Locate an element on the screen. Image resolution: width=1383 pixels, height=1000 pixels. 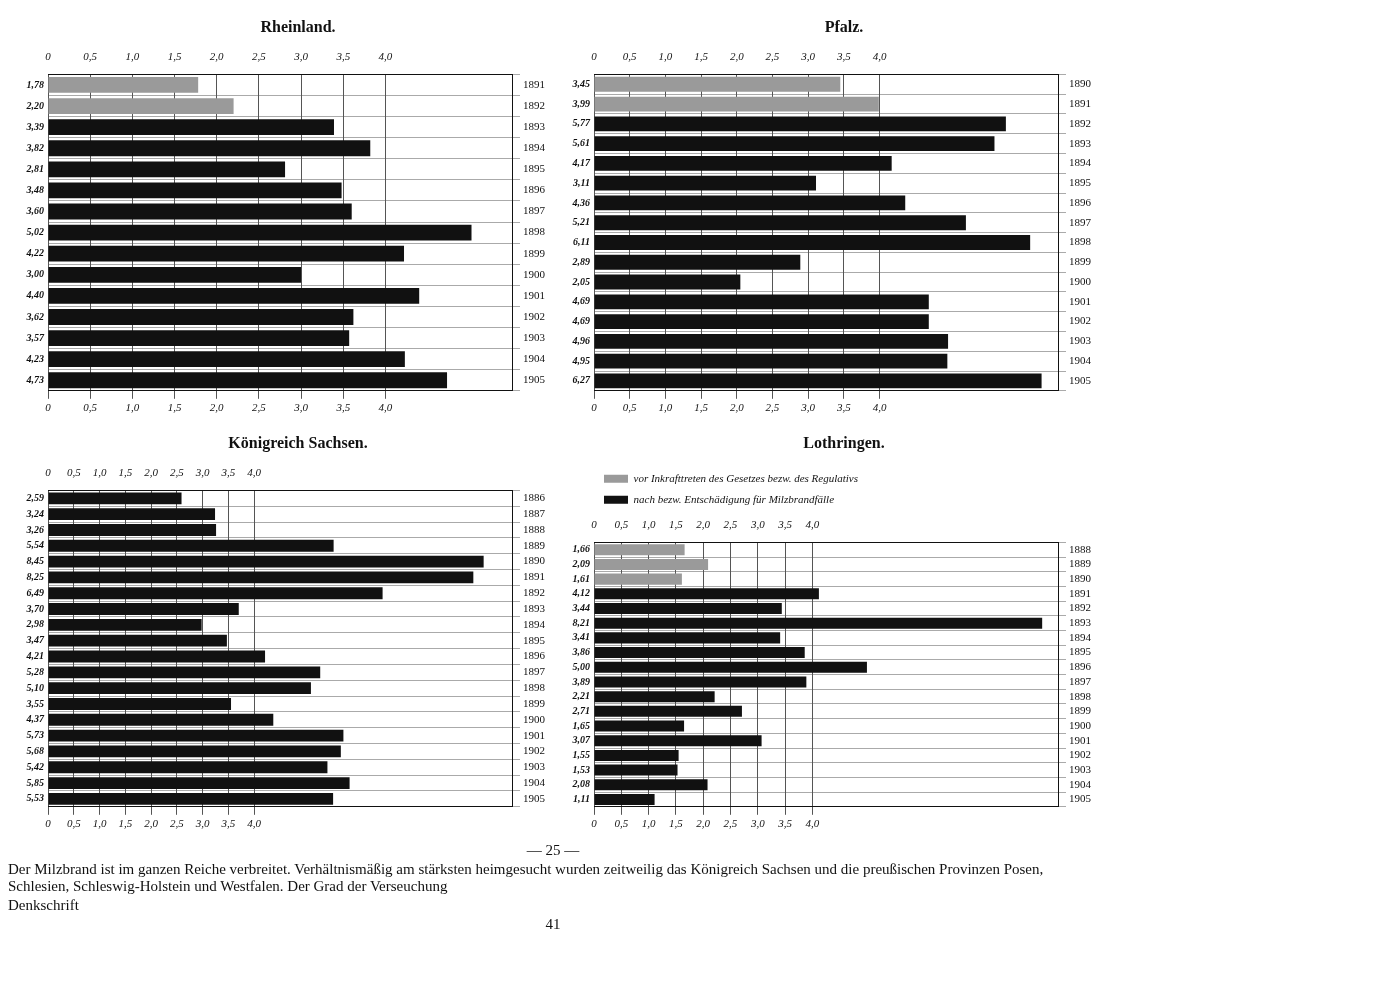
x-tick-label: 2,5 is located at coordinates (772, 407).